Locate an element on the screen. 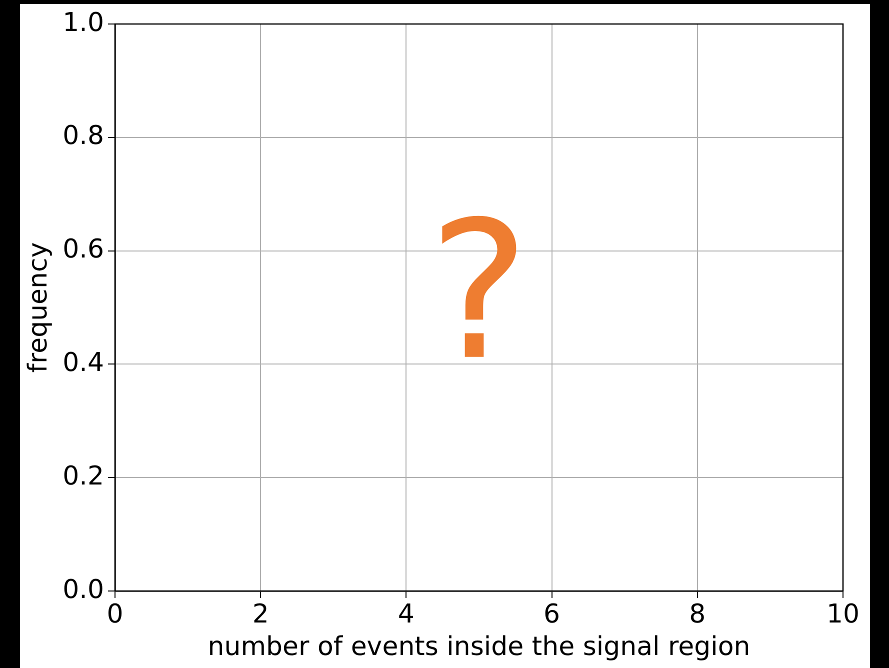 This screenshot has width=889, height=668. x-tick-label: 0 is located at coordinates (115, 614).